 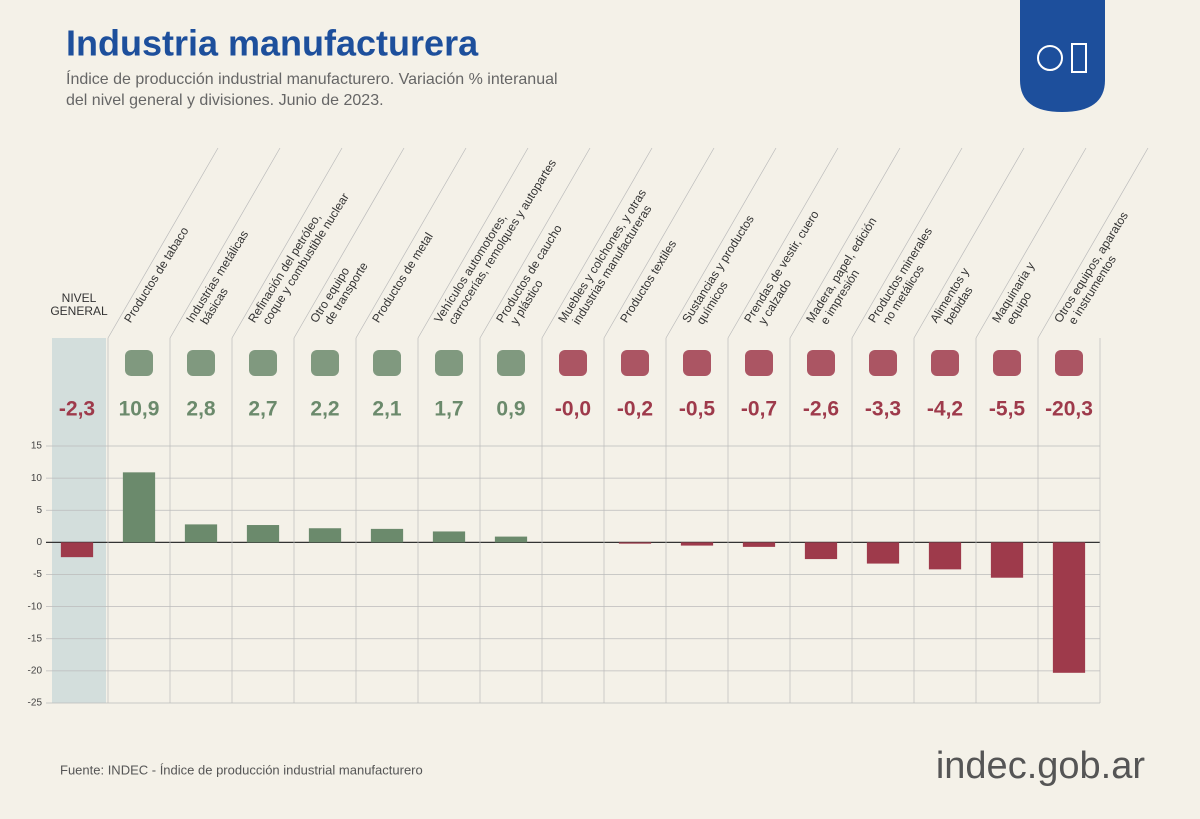 What do you see at coordinates (697, 409) in the screenshot?
I see `value-label: -0,5` at bounding box center [697, 409].